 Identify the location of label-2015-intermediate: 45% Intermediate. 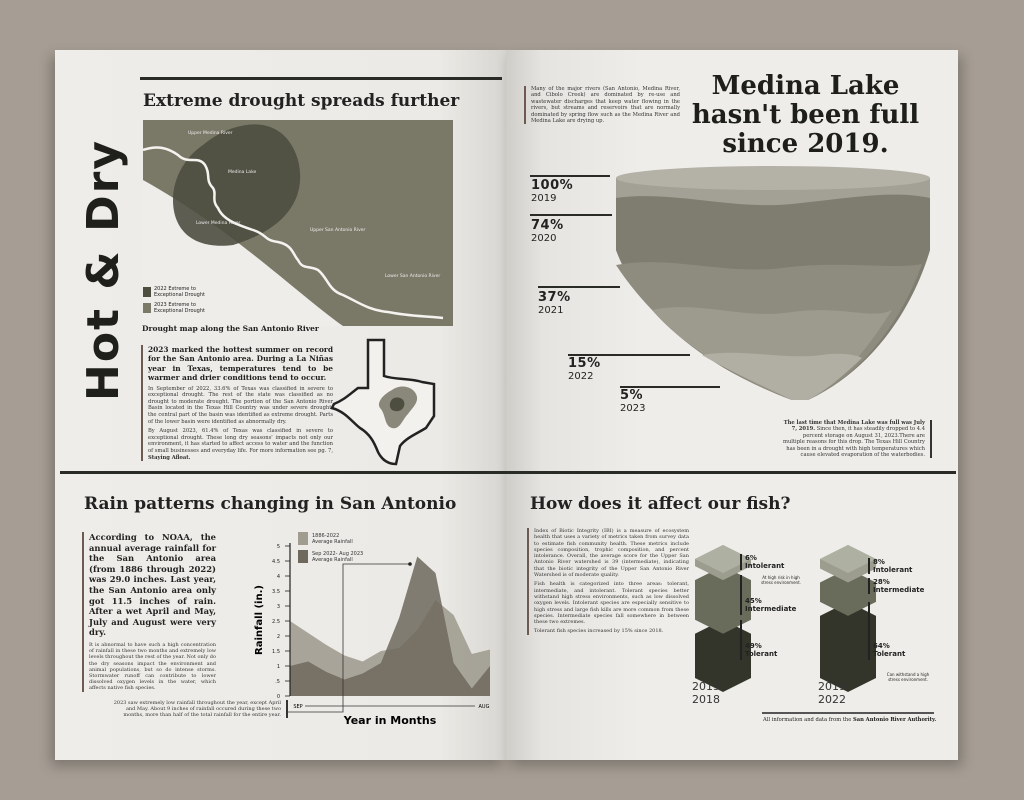
(768, 595).